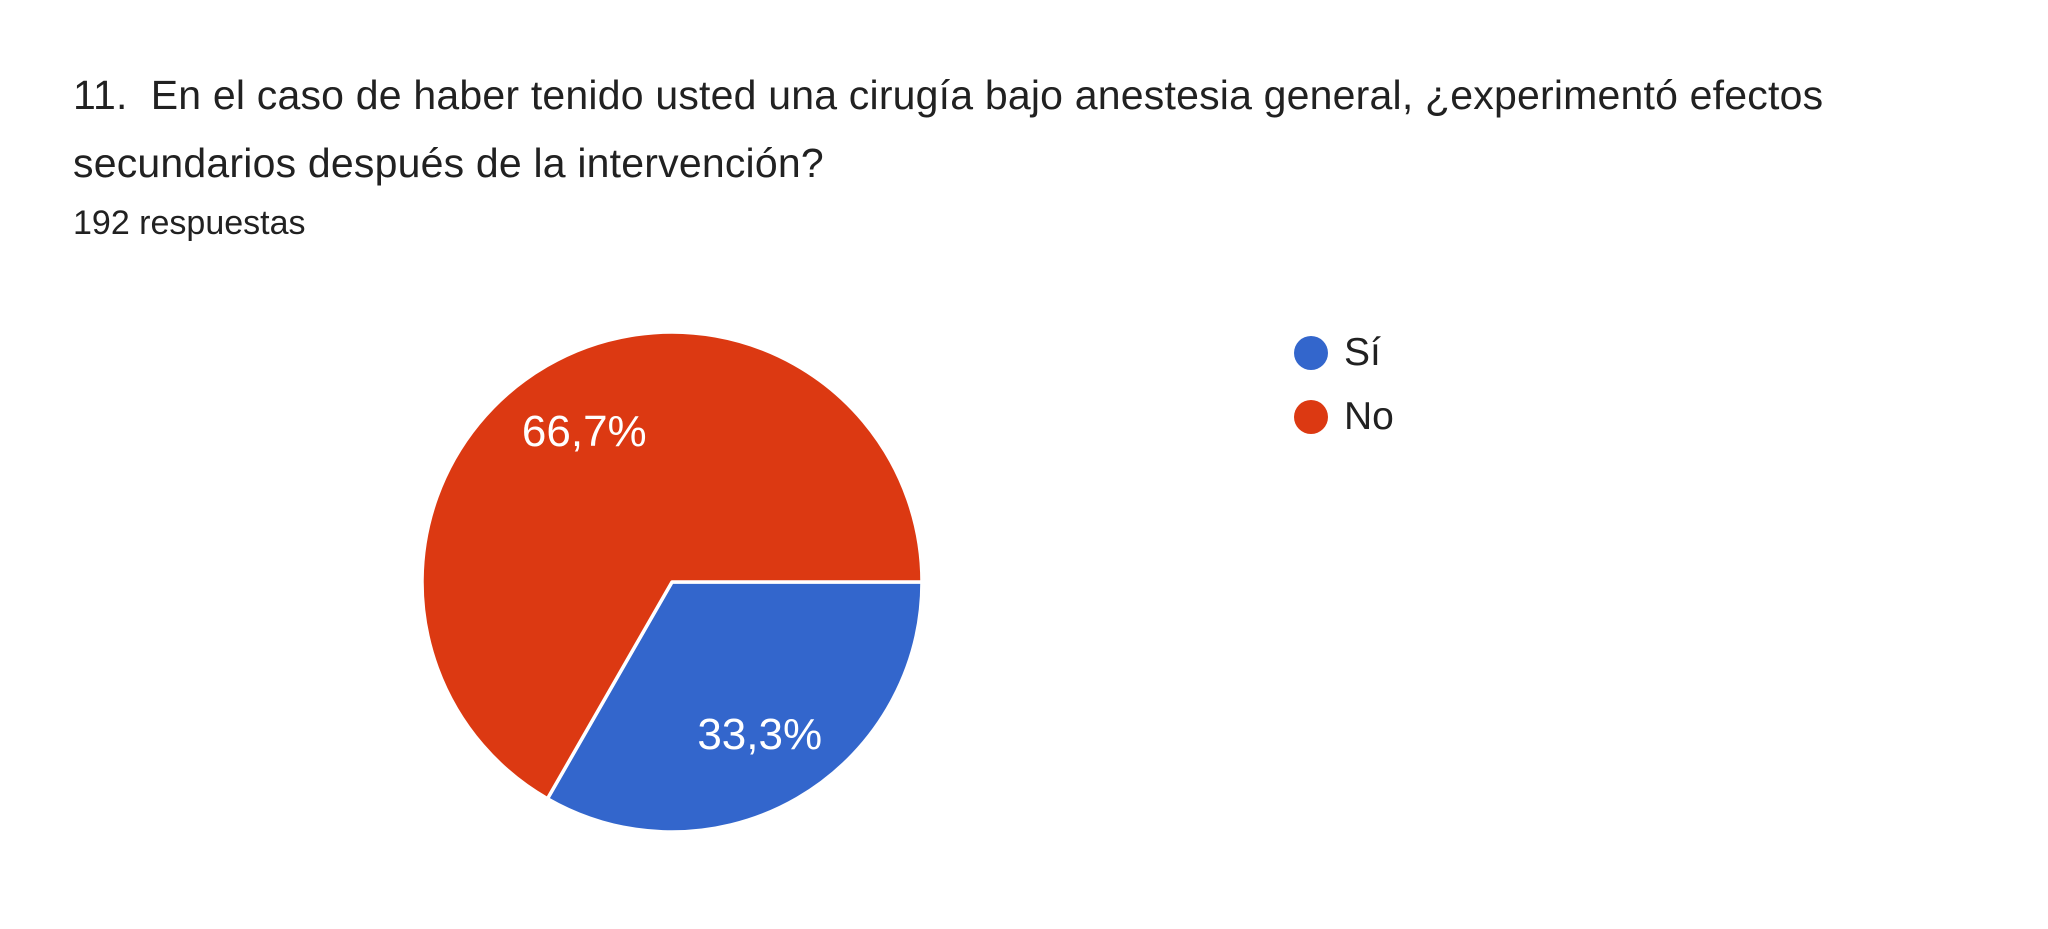  I want to click on response-count: 192 respuestas, so click(189, 223).